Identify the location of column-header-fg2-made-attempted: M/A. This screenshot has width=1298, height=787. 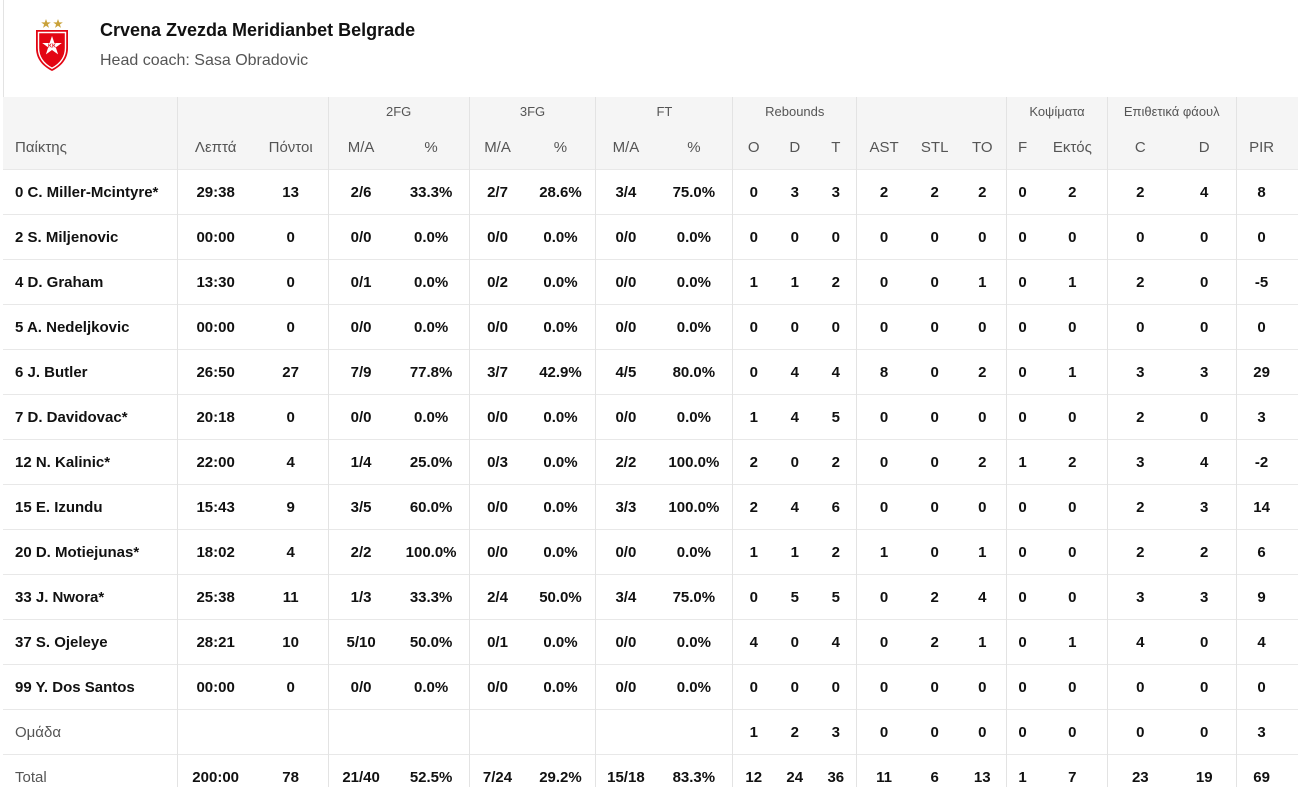
(360, 148).